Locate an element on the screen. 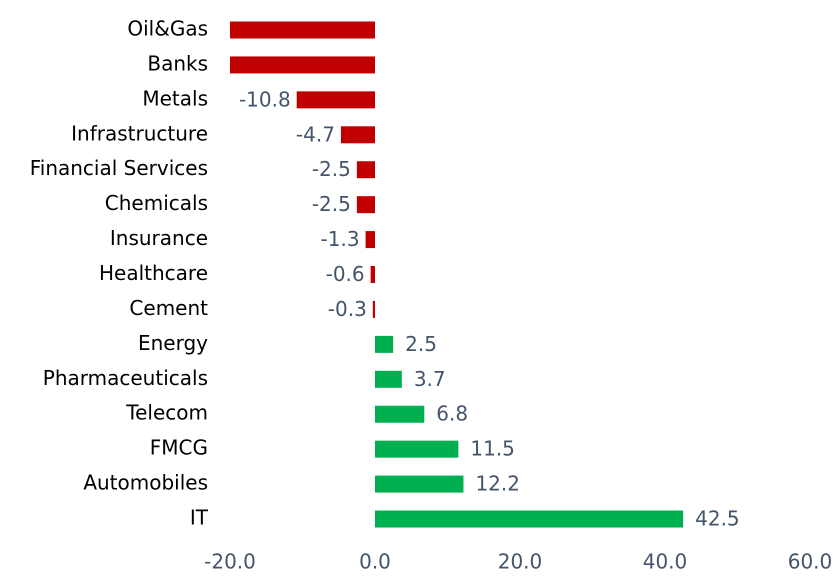  x-tick-label: 0.0 is located at coordinates (375, 562).